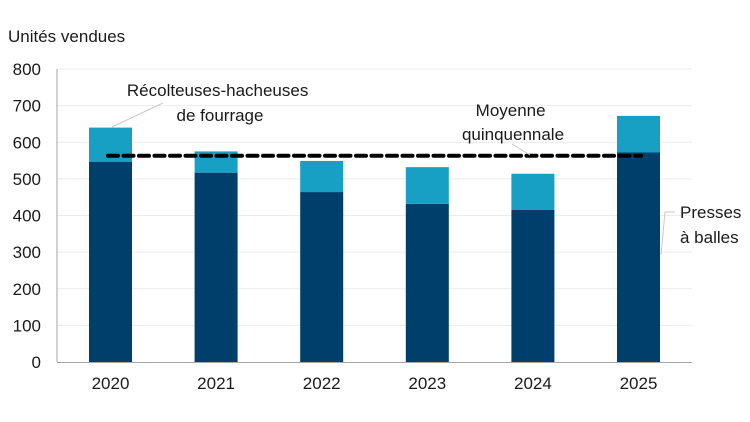  What do you see at coordinates (27, 325) in the screenshot?
I see `y-tick-label: 100` at bounding box center [27, 325].